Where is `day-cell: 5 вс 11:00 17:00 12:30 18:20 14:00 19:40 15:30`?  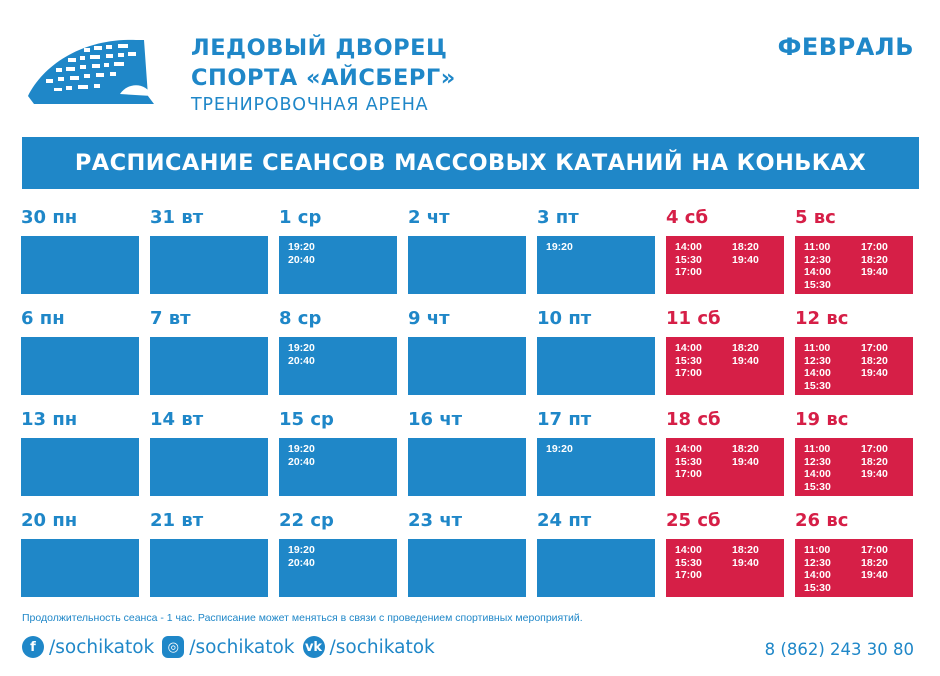
day-cell: 5 вс 11:00 17:00 12:30 18:20 14:00 19:40 15:30 is located at coordinates (854, 250).